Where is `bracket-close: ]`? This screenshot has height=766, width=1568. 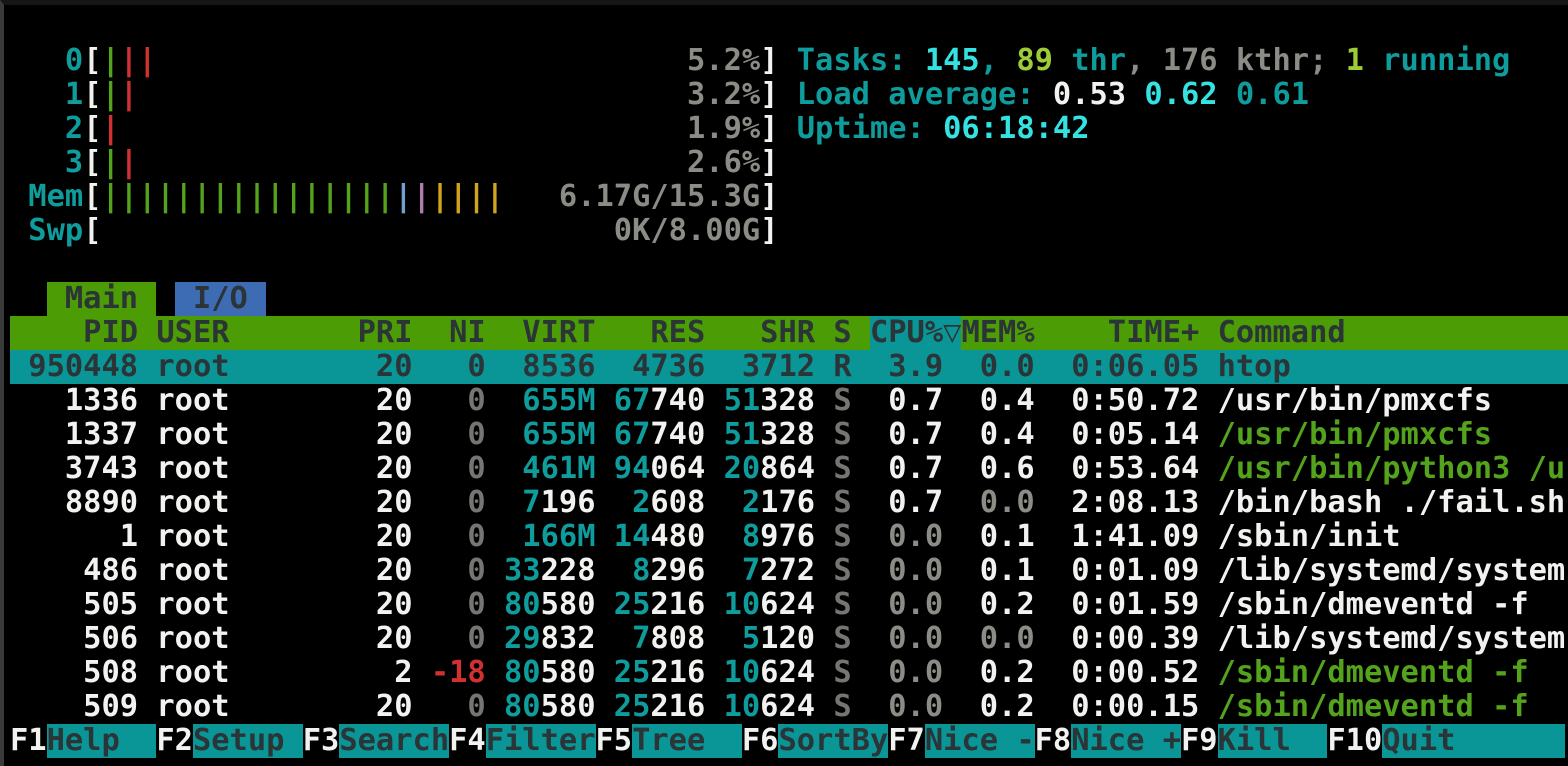
bracket-close: ] is located at coordinates (769, 94).